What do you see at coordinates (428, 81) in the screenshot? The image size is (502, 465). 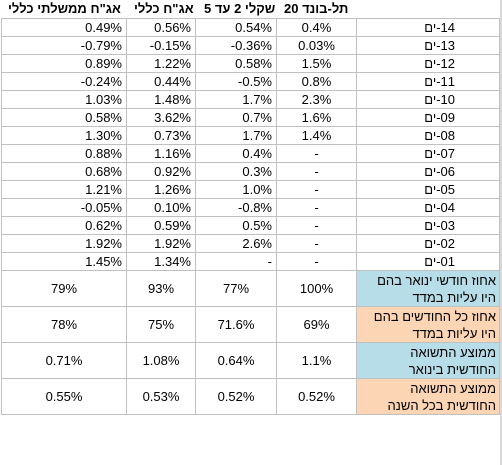 I see `cell-month-label: 11-ים` at bounding box center [428, 81].